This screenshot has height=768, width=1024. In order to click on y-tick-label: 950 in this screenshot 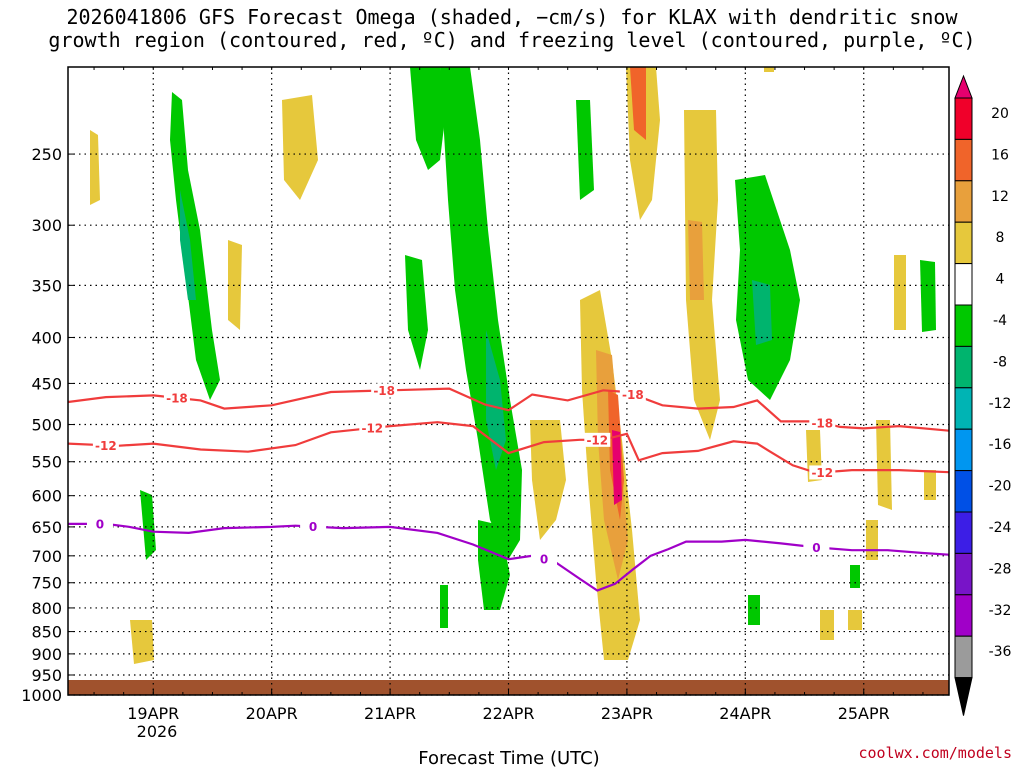, I will do `click(46, 675)`.